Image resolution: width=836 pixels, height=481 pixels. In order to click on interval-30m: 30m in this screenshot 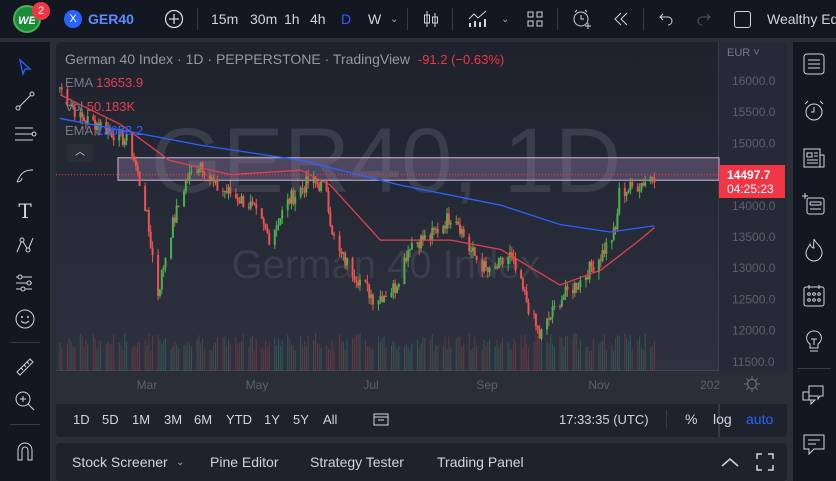, I will do `click(264, 19)`.